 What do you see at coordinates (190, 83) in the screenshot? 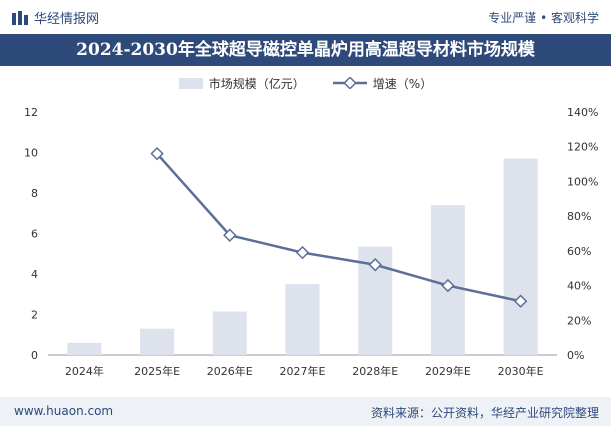
I see `legend-bar-swatch` at bounding box center [190, 83].